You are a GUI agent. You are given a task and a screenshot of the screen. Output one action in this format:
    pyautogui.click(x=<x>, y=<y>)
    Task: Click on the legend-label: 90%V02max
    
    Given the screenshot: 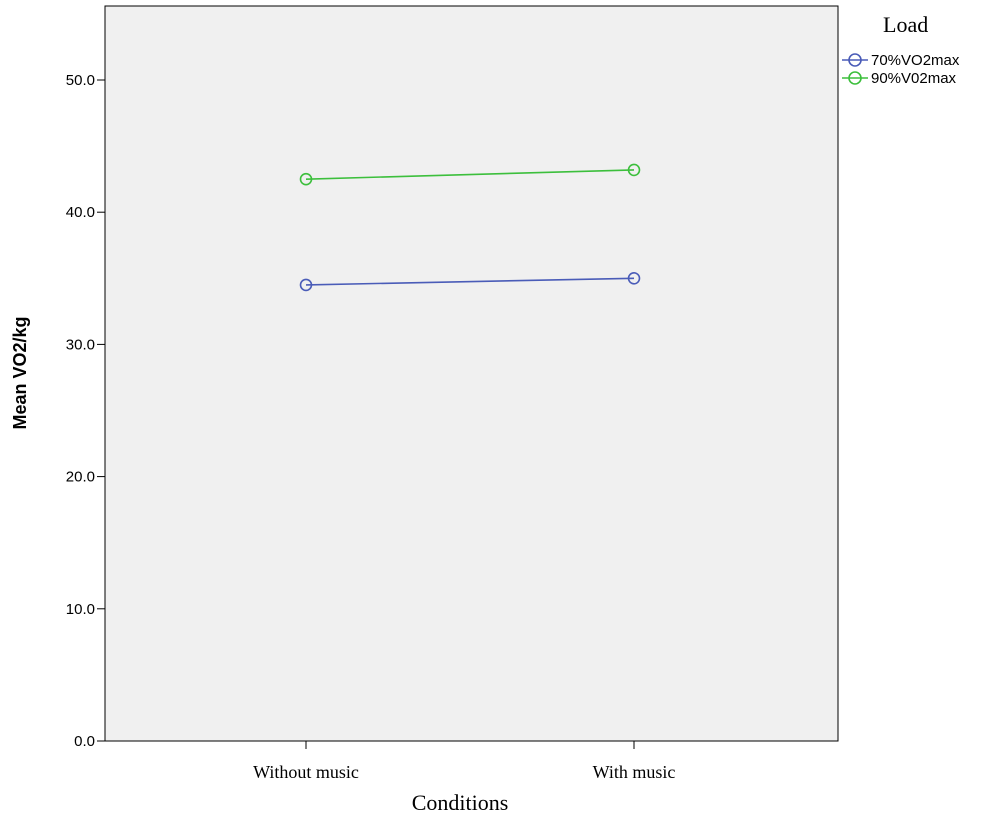 What is the action you would take?
    pyautogui.click(x=914, y=78)
    